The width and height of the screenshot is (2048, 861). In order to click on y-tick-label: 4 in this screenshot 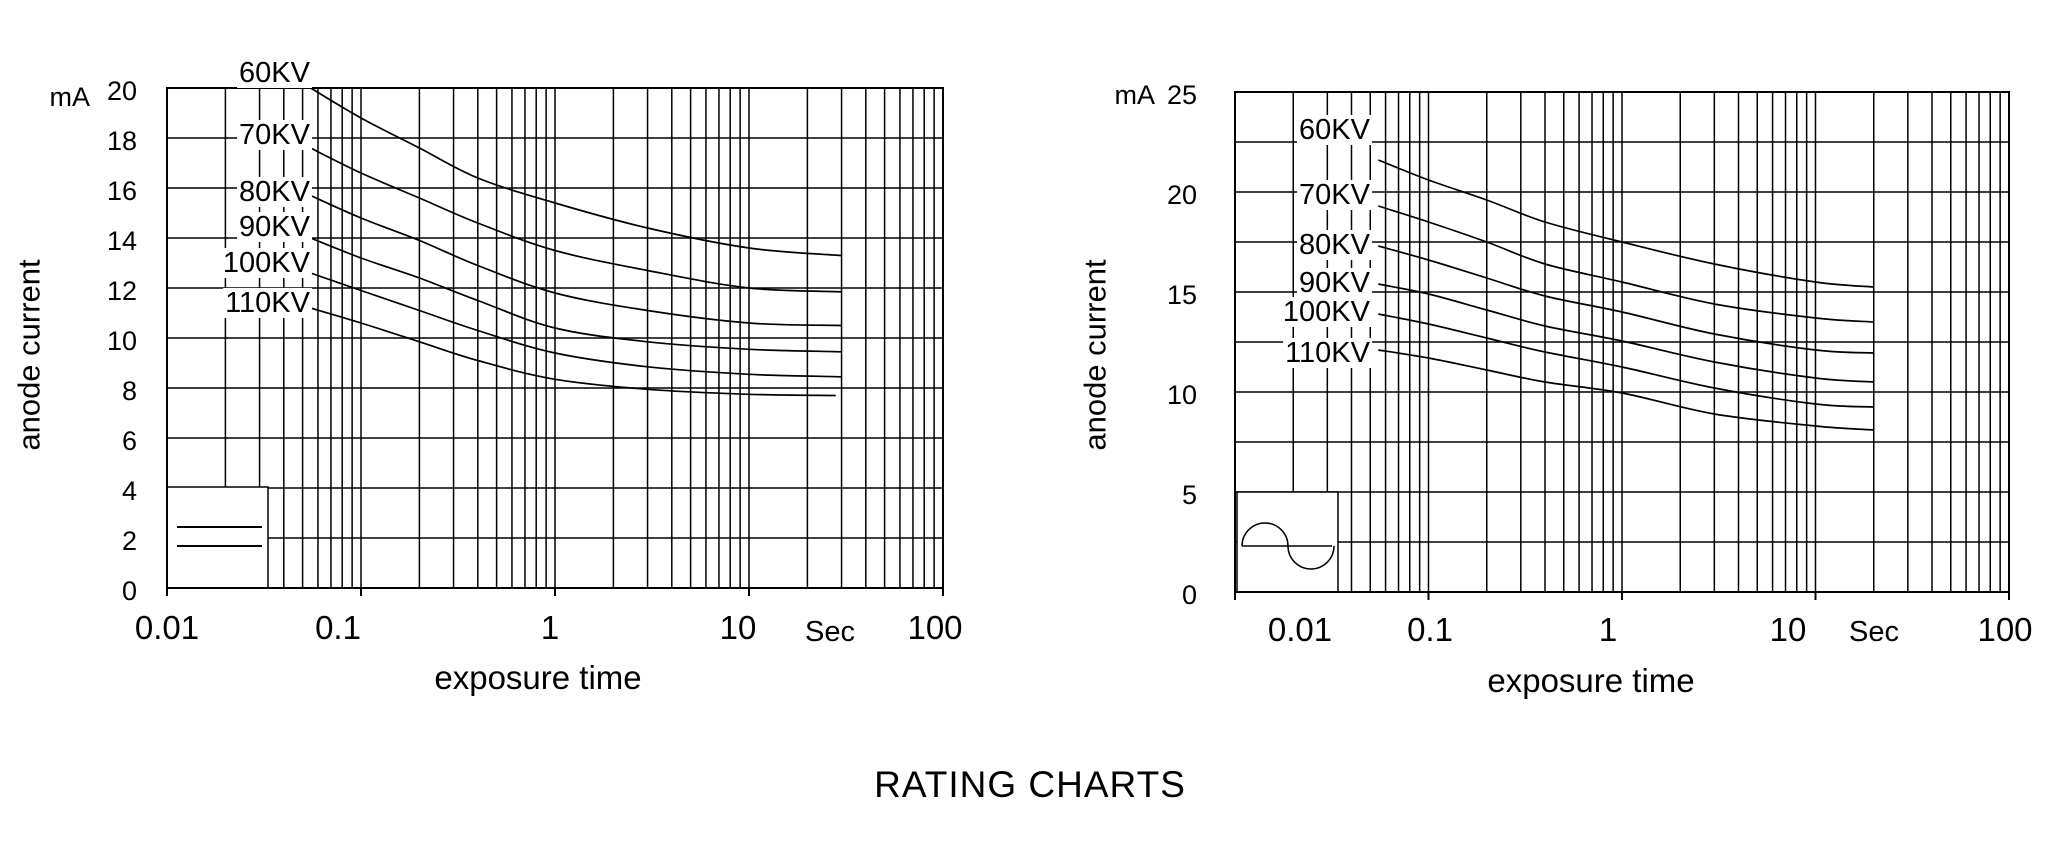, I will do `click(129, 490)`.